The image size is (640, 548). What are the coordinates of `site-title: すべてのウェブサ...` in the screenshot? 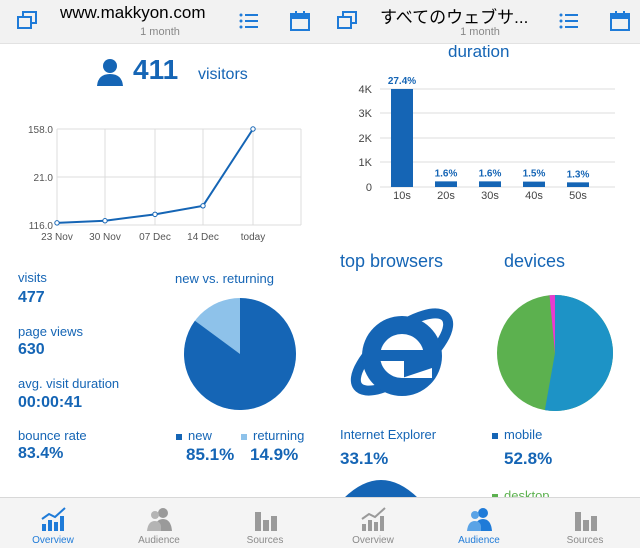 It's located at (454, 17).